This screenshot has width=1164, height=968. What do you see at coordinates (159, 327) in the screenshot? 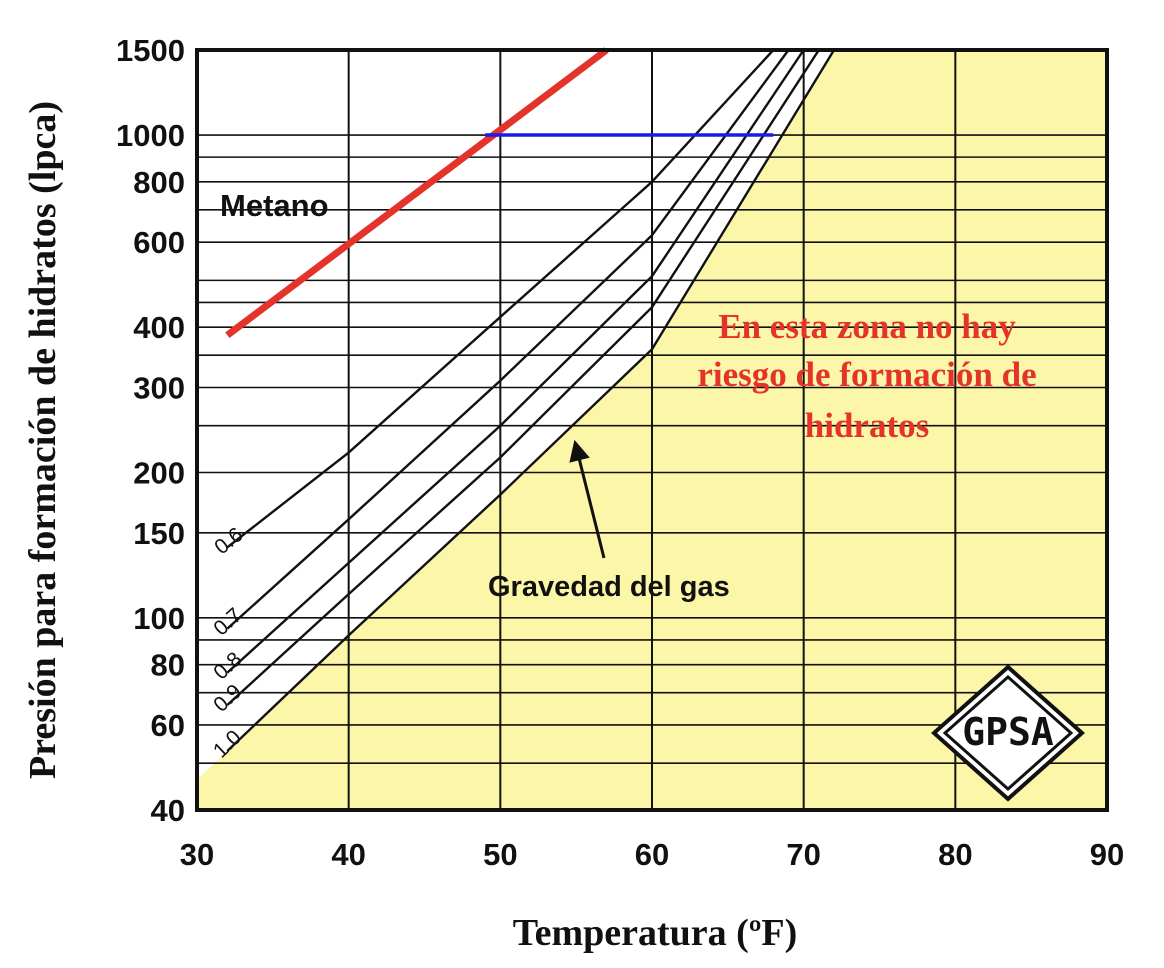
I see `y-tick-400: 400` at bounding box center [159, 327].